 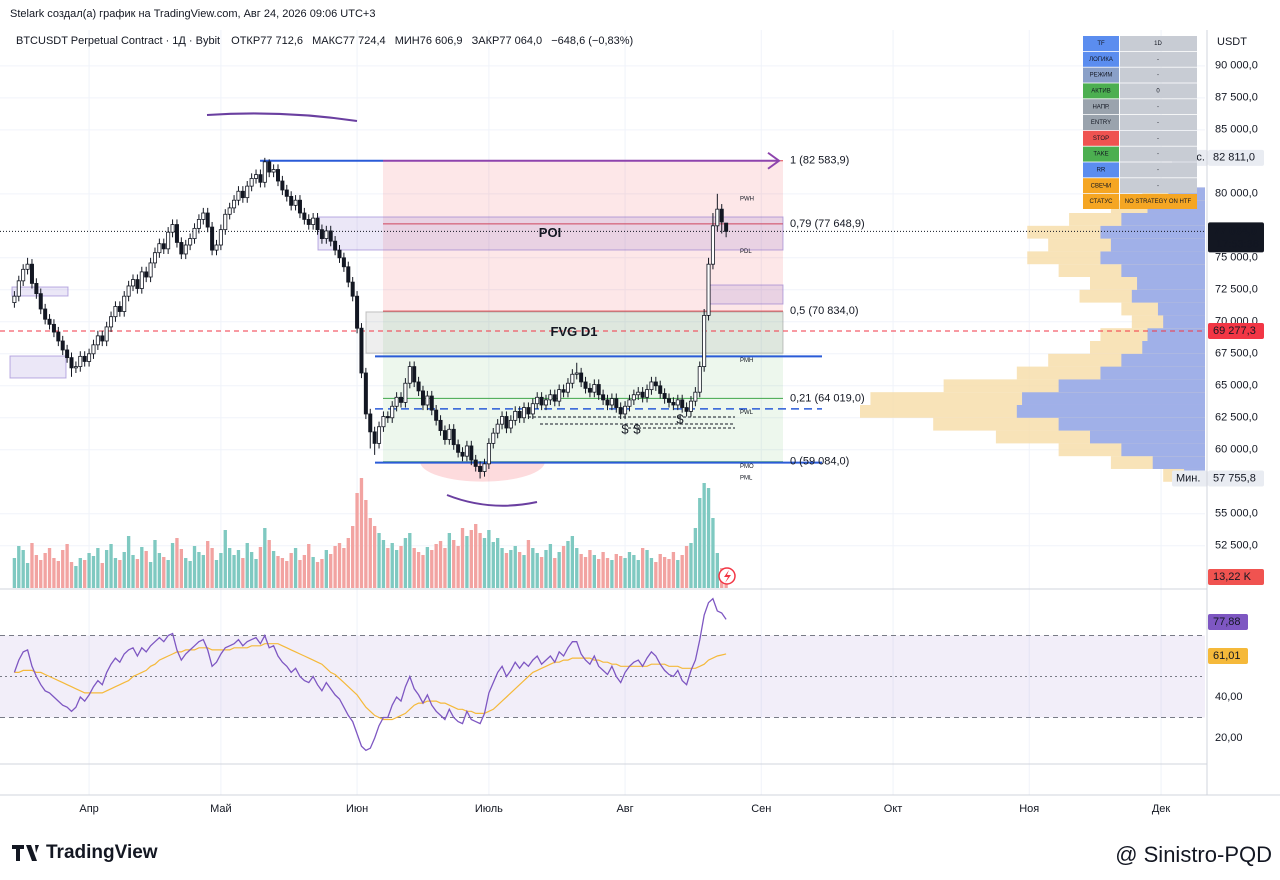 I want to click on table-key: TAKE, so click(x=1100, y=155).